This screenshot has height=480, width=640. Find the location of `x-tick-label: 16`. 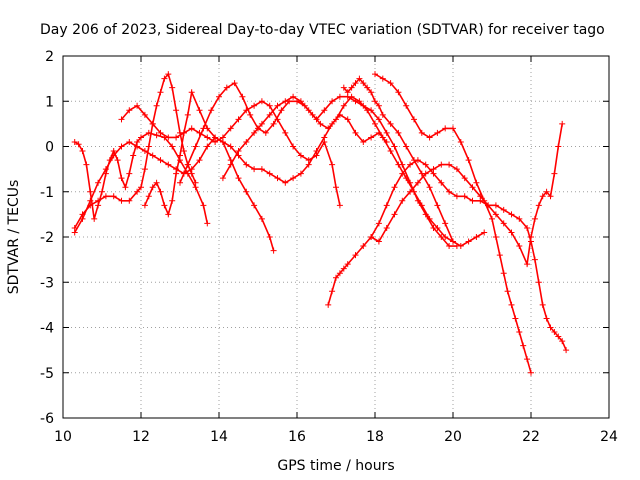

x-tick-label: 16 is located at coordinates (297, 437).